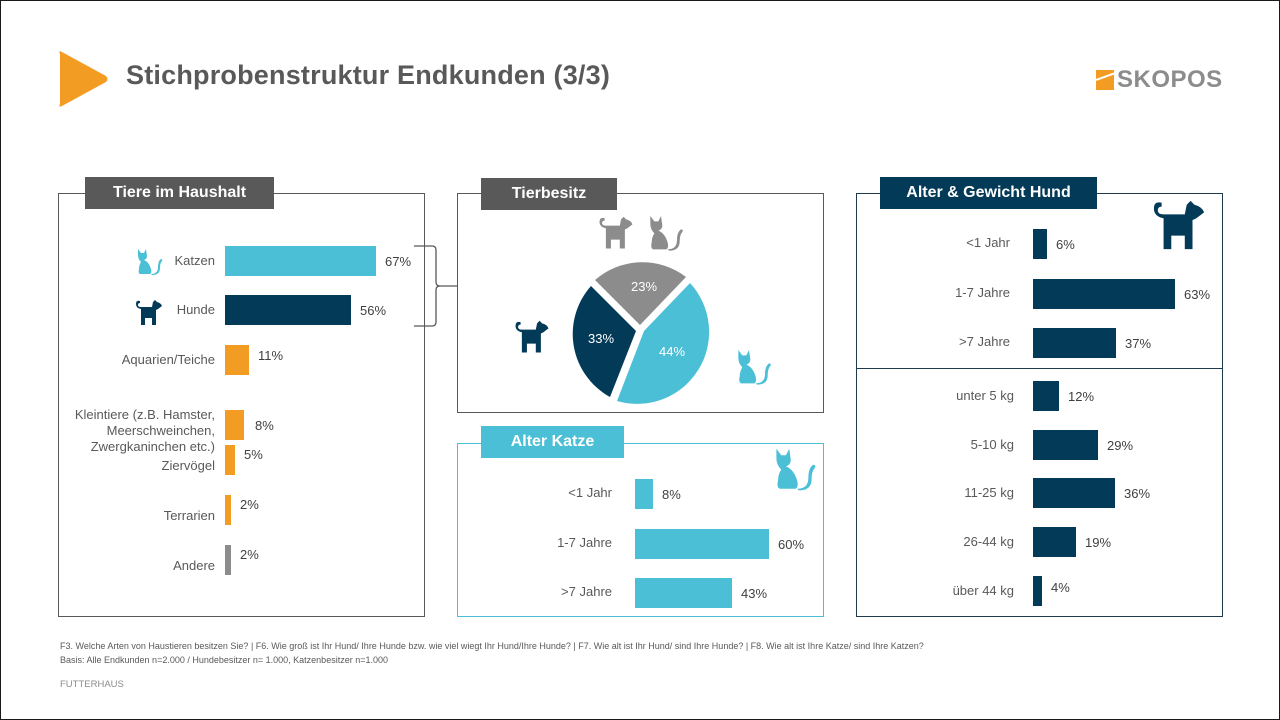 The image size is (1280, 720). I want to click on bar-value: 56%, so click(373, 310).